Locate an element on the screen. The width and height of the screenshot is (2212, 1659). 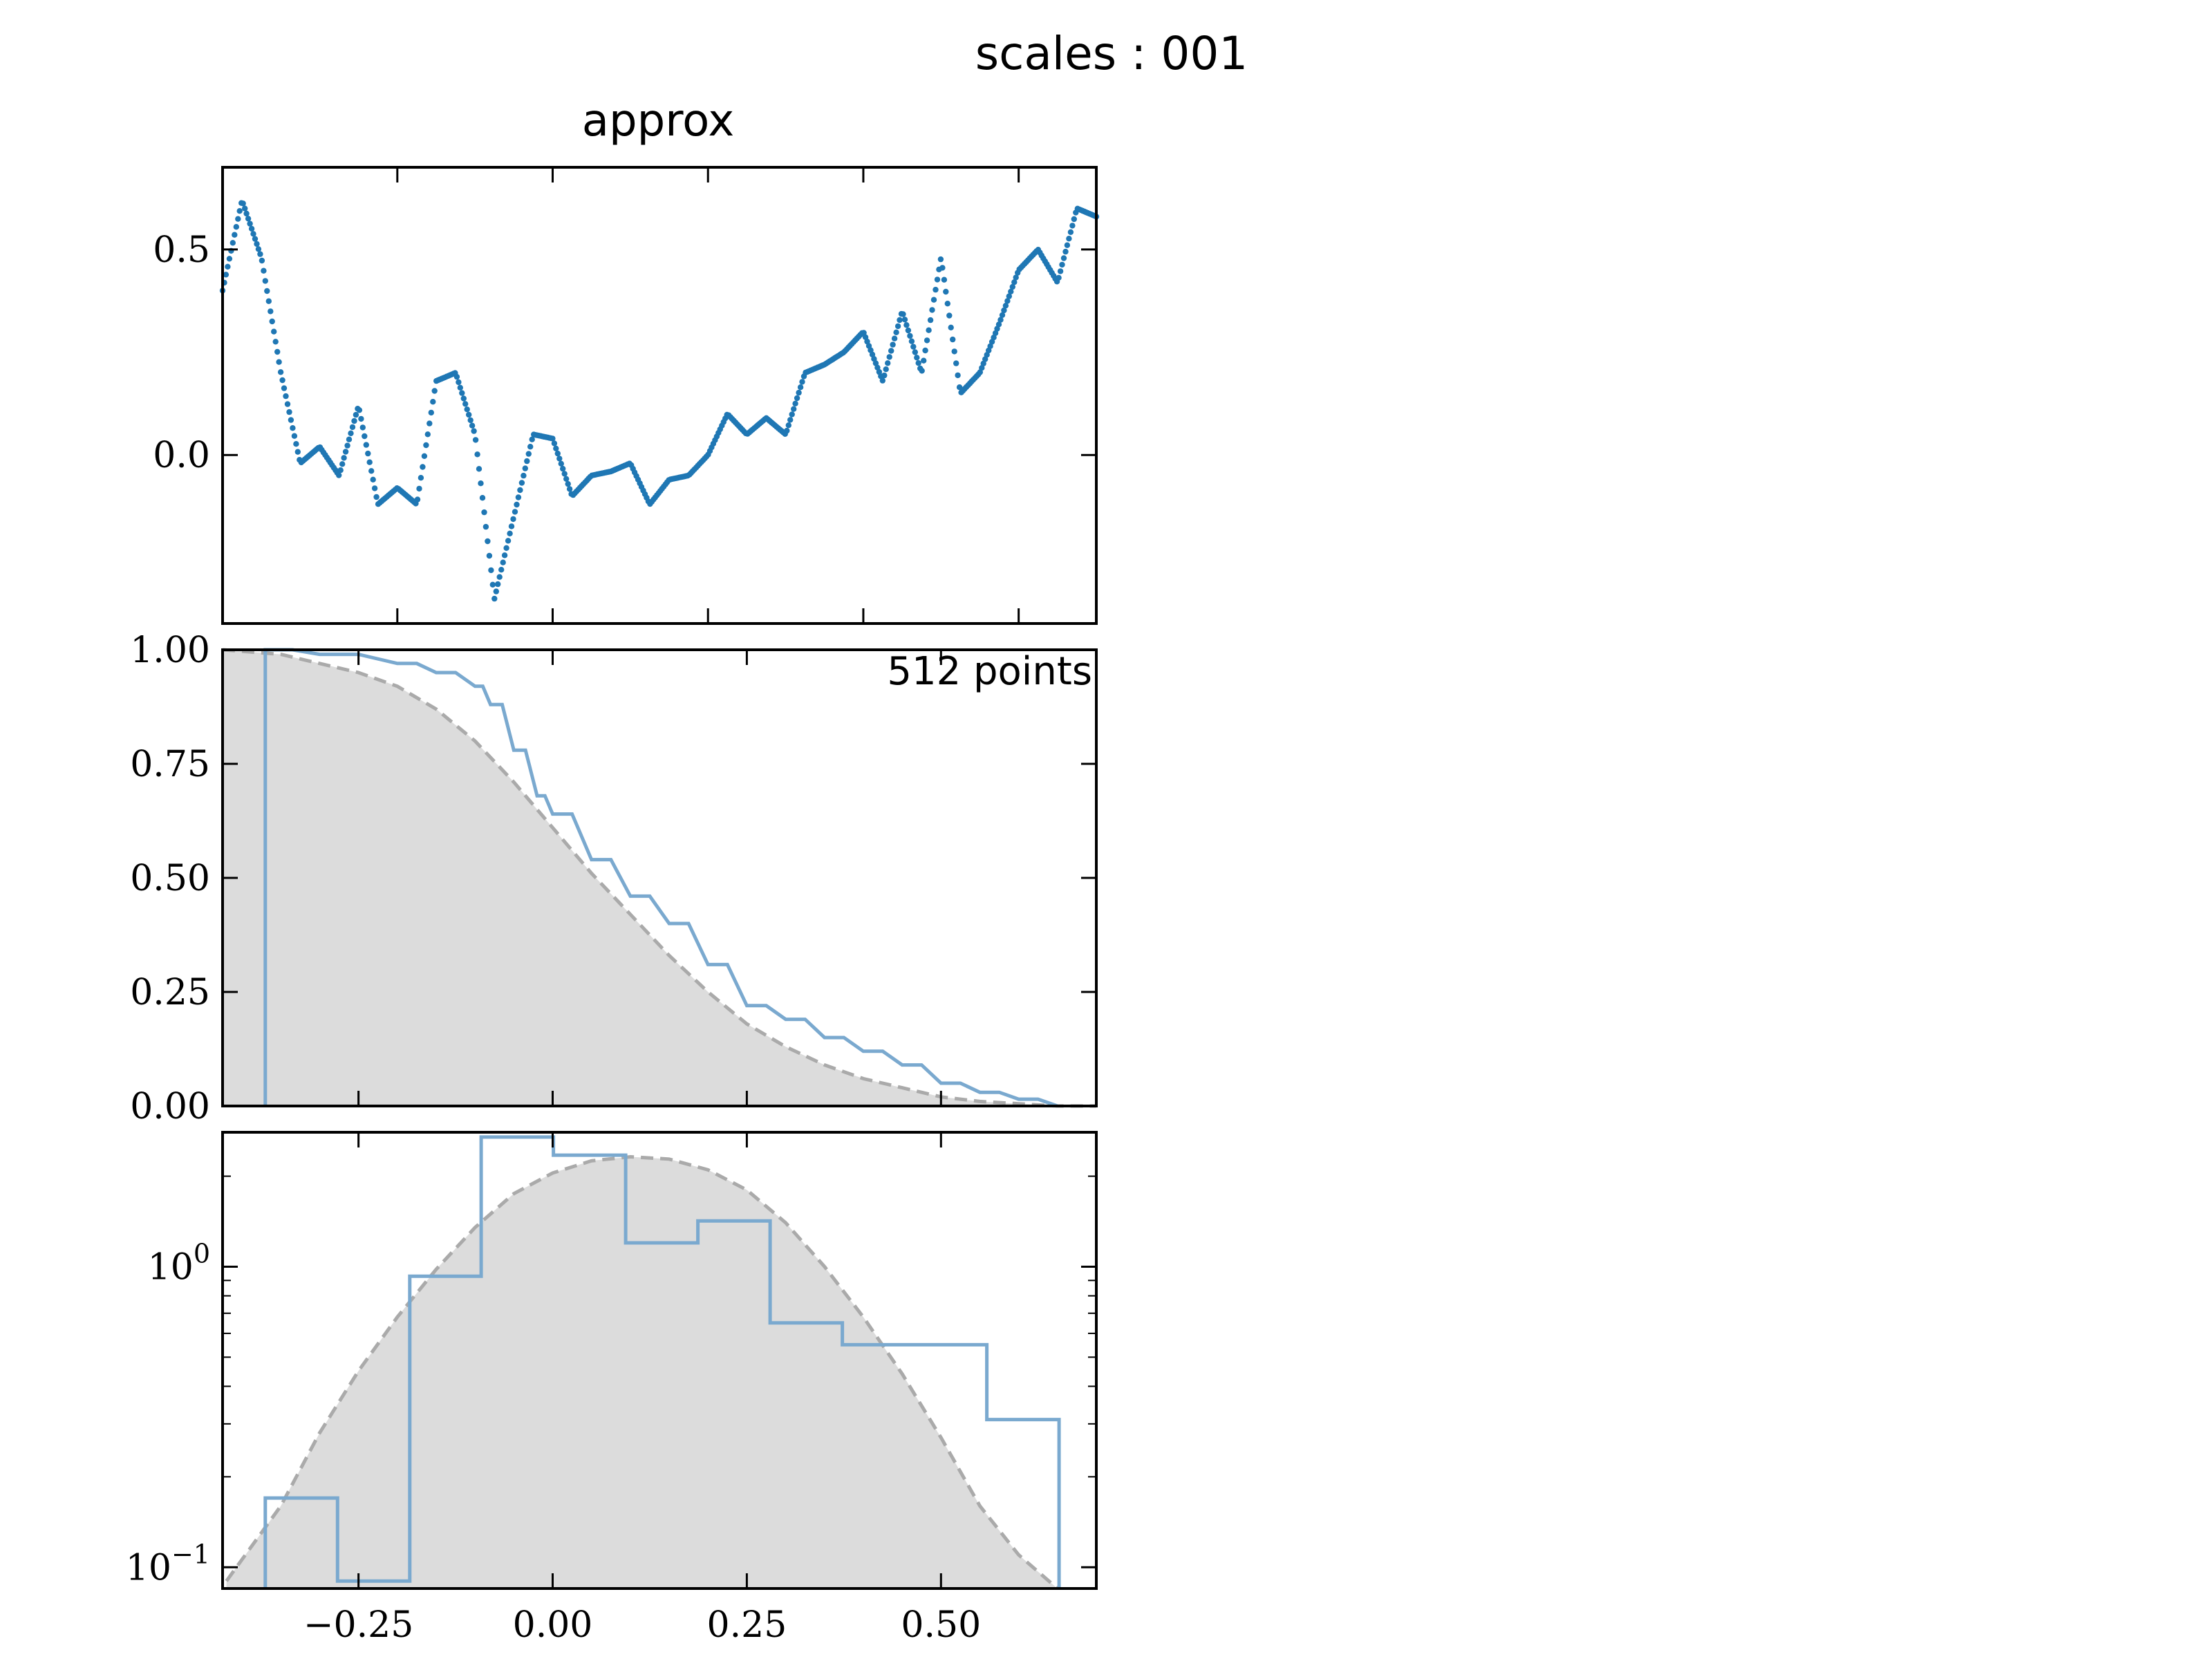
y-tick-label: 100 is located at coordinates (179, 1263).